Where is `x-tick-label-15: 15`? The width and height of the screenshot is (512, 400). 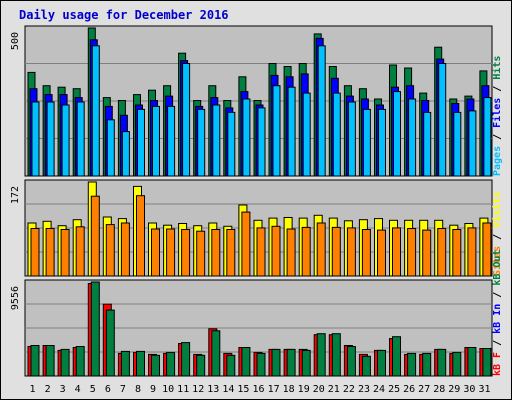 x-tick-label-15: 15 is located at coordinates (243, 389).